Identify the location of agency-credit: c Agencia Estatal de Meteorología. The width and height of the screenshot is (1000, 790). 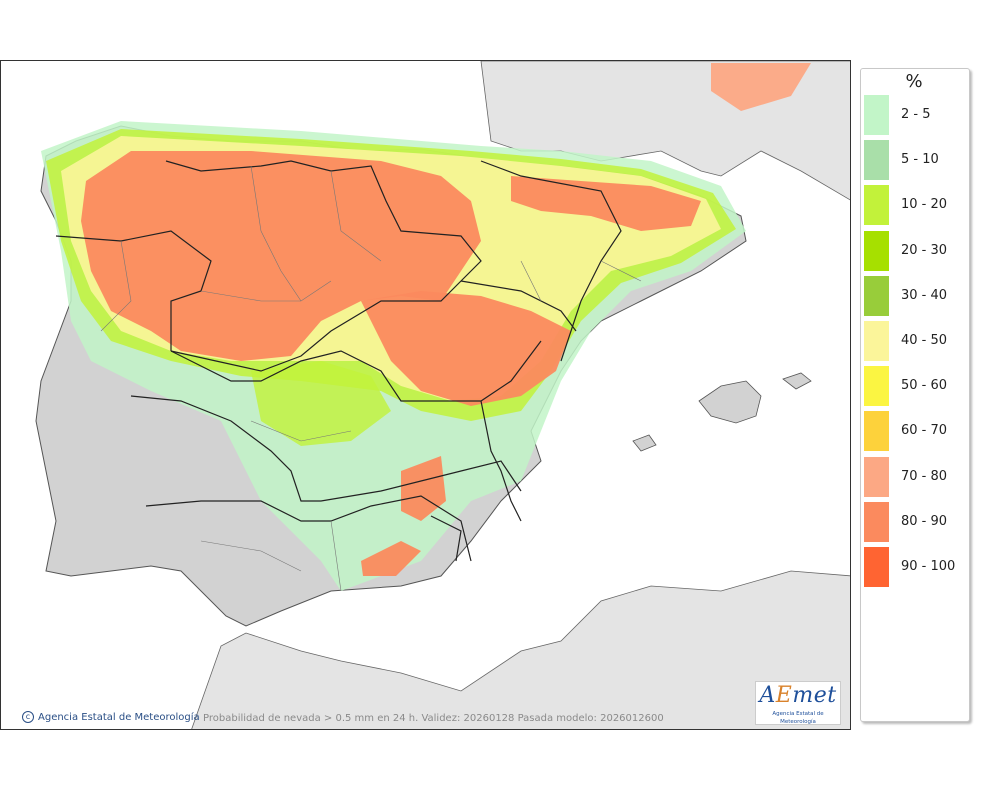
(111, 717).